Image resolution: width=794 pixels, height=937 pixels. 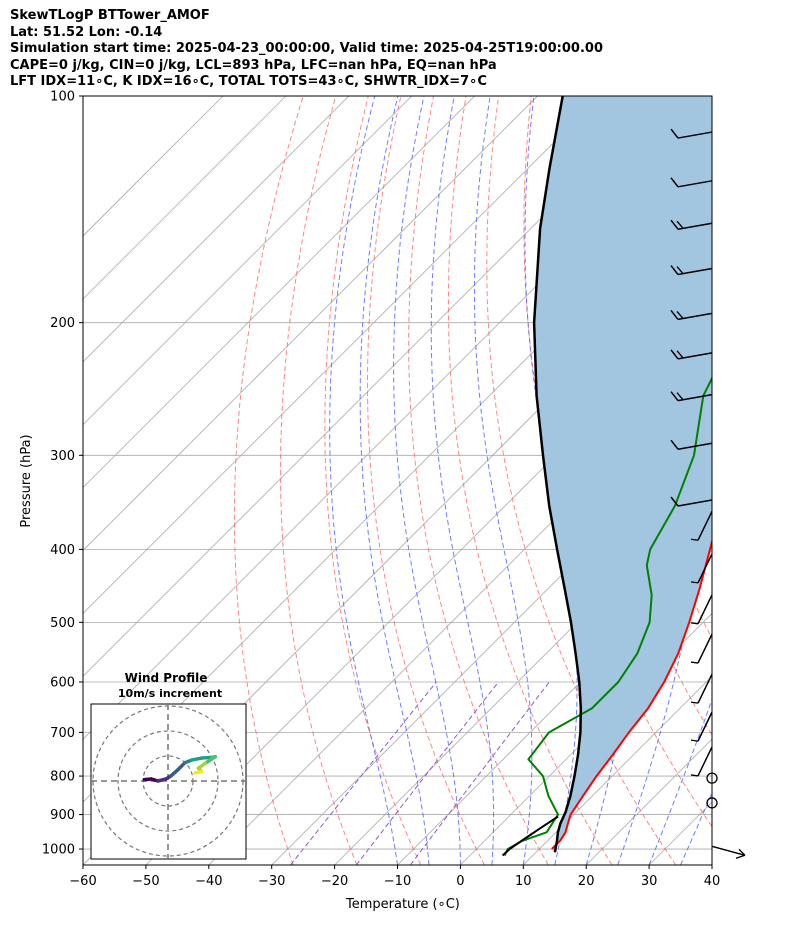 What do you see at coordinates (62, 815) in the screenshot?
I see `y-tick-label: 900` at bounding box center [62, 815].